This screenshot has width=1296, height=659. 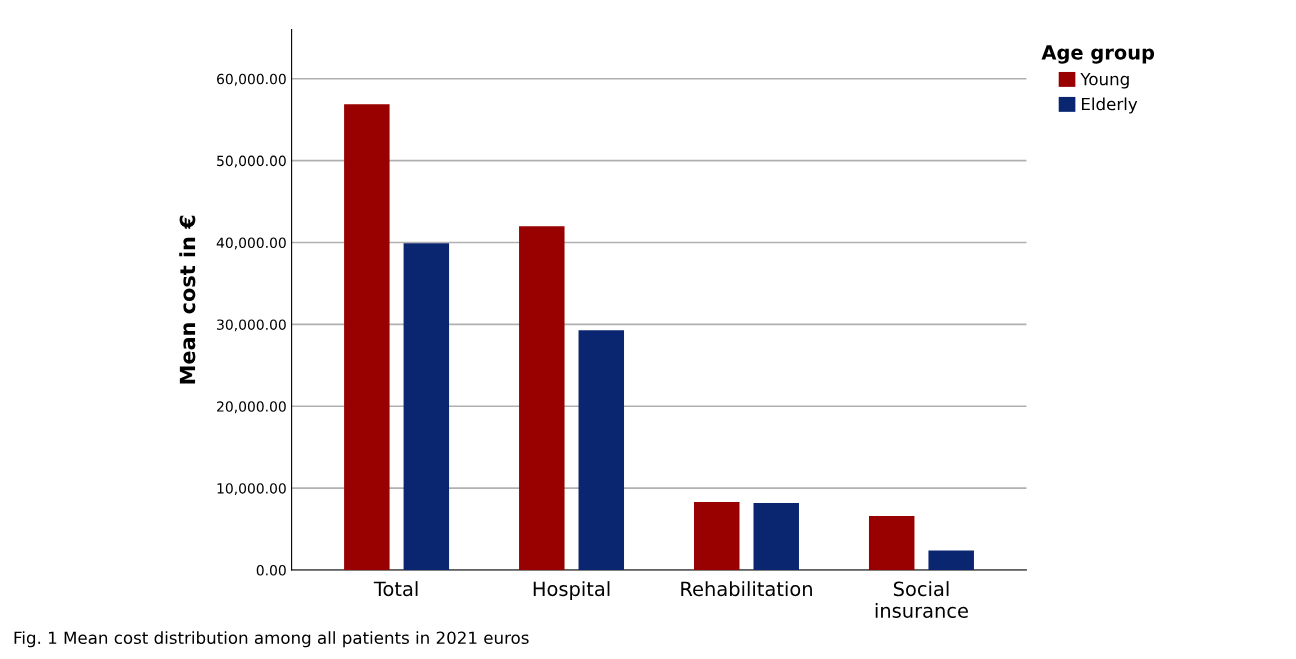 I want to click on x-tick-label: Rehabilitation, so click(x=746, y=589).